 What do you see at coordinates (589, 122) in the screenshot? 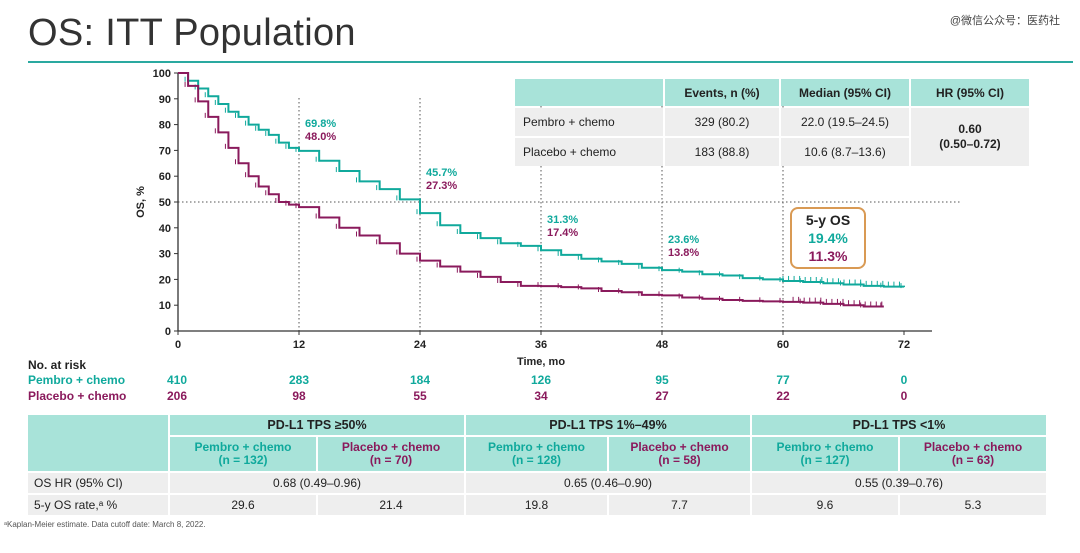
I see `summary-row-label: Pembro + chemo` at bounding box center [589, 122].